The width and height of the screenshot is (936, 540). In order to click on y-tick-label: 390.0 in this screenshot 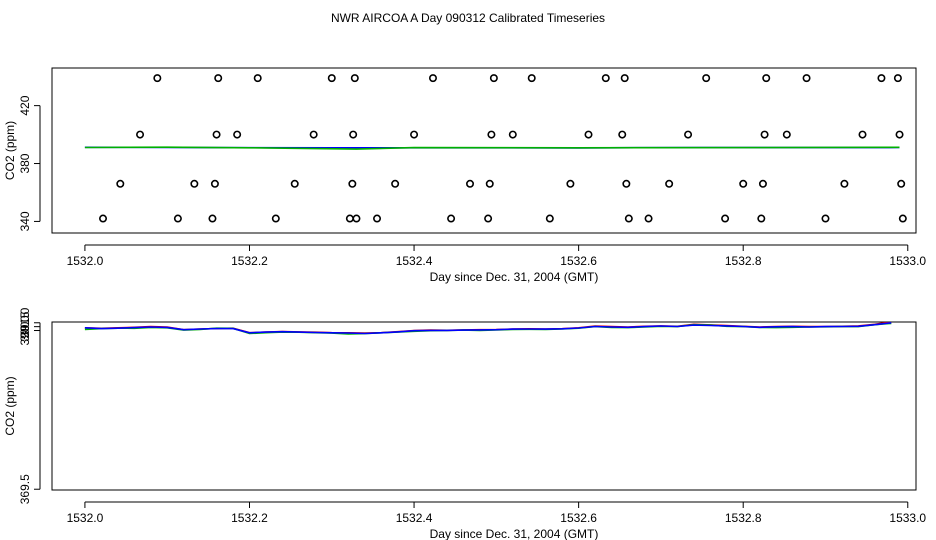, I will do `click(25, 330)`.